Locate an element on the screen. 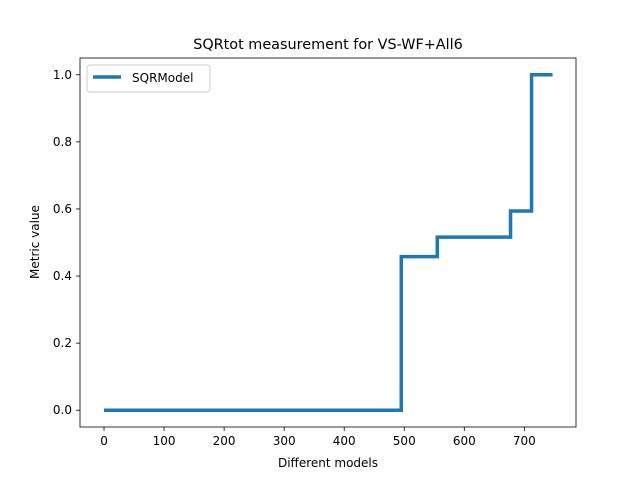  y-tick-label: 0.0 is located at coordinates (62, 410).